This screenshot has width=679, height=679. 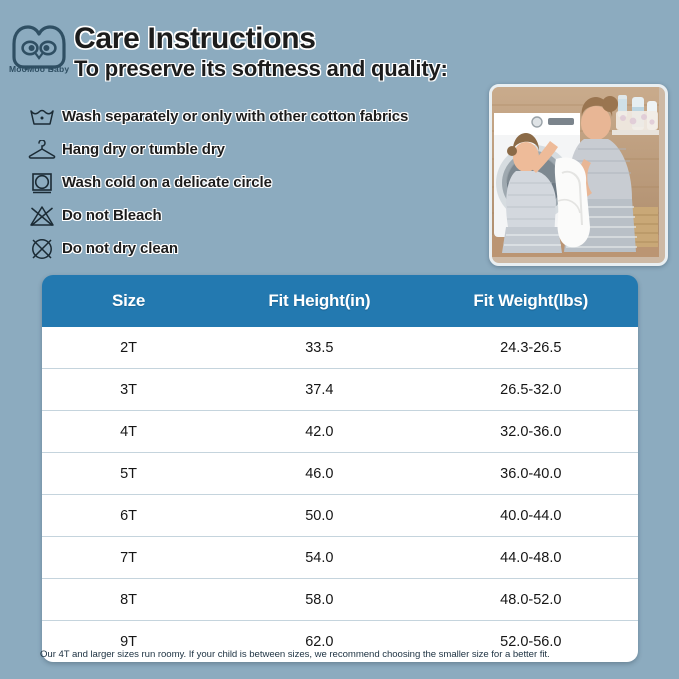 I want to click on cell-weight: 32.0-36.0, so click(x=530, y=431).